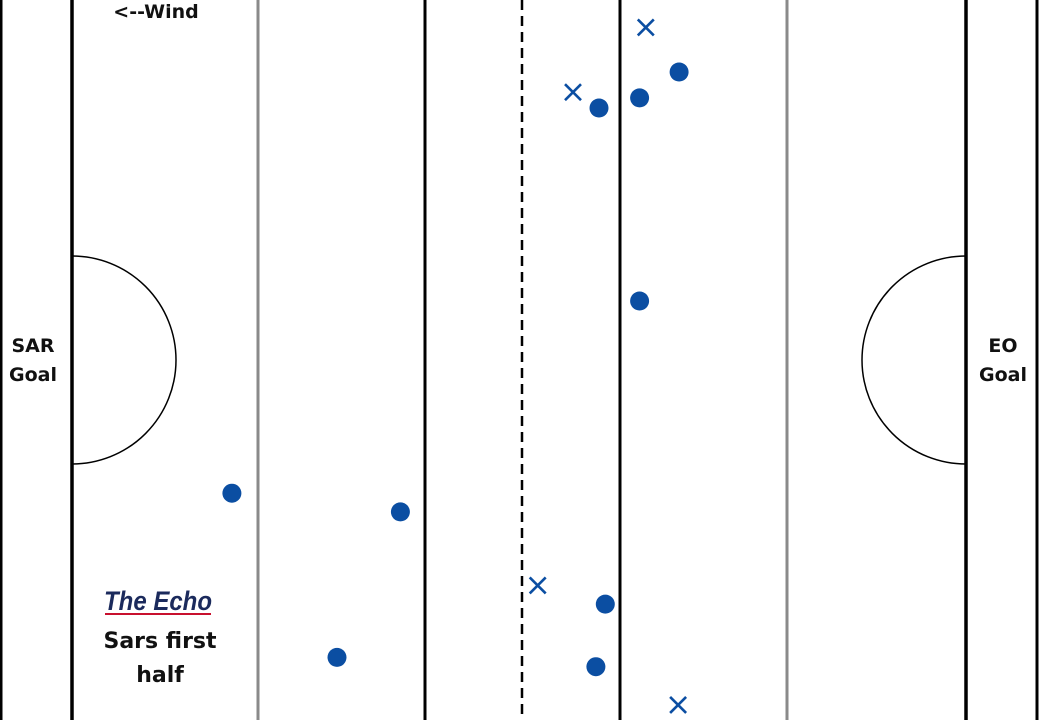  What do you see at coordinates (1002, 346) in the screenshot?
I see `right-goal-label-line1: EO` at bounding box center [1002, 346].